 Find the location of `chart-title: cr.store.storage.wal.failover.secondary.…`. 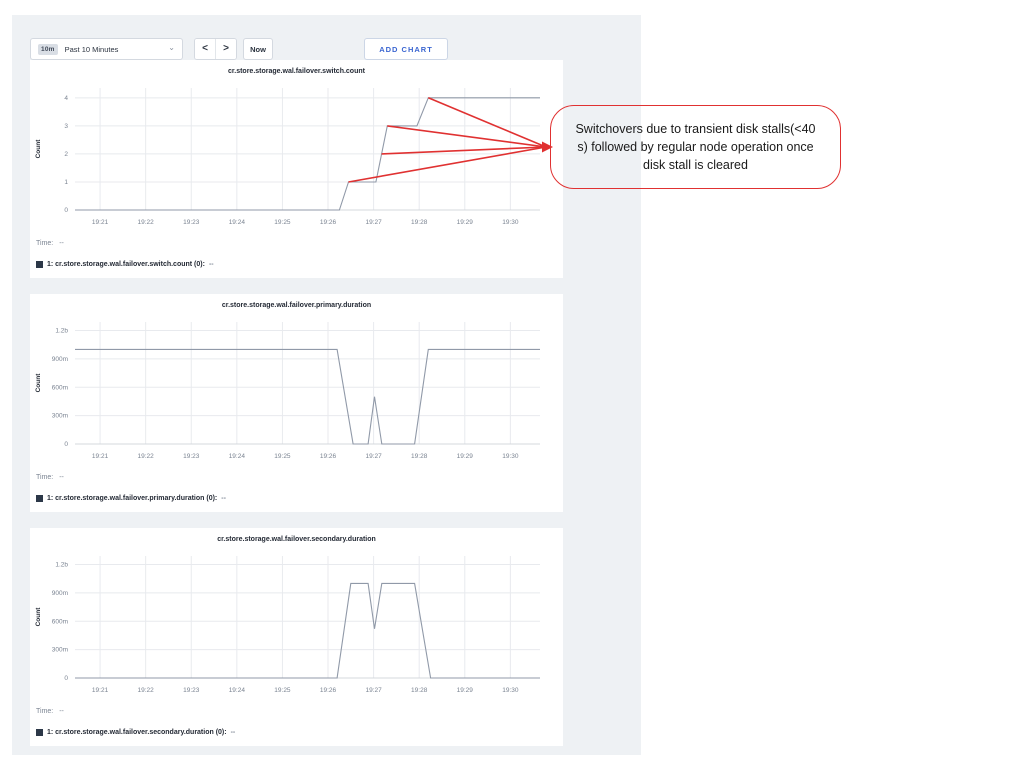

chart-title: cr.store.storage.wal.failover.secondary.… is located at coordinates (296, 539).